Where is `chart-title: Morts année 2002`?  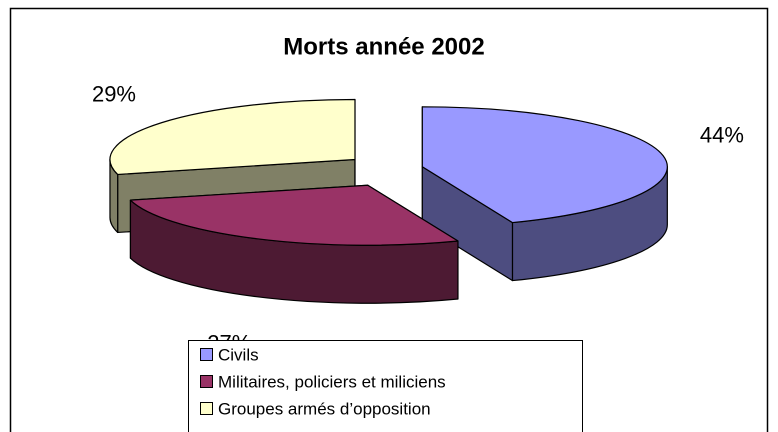
chart-title: Morts année 2002 is located at coordinates (383, 46).